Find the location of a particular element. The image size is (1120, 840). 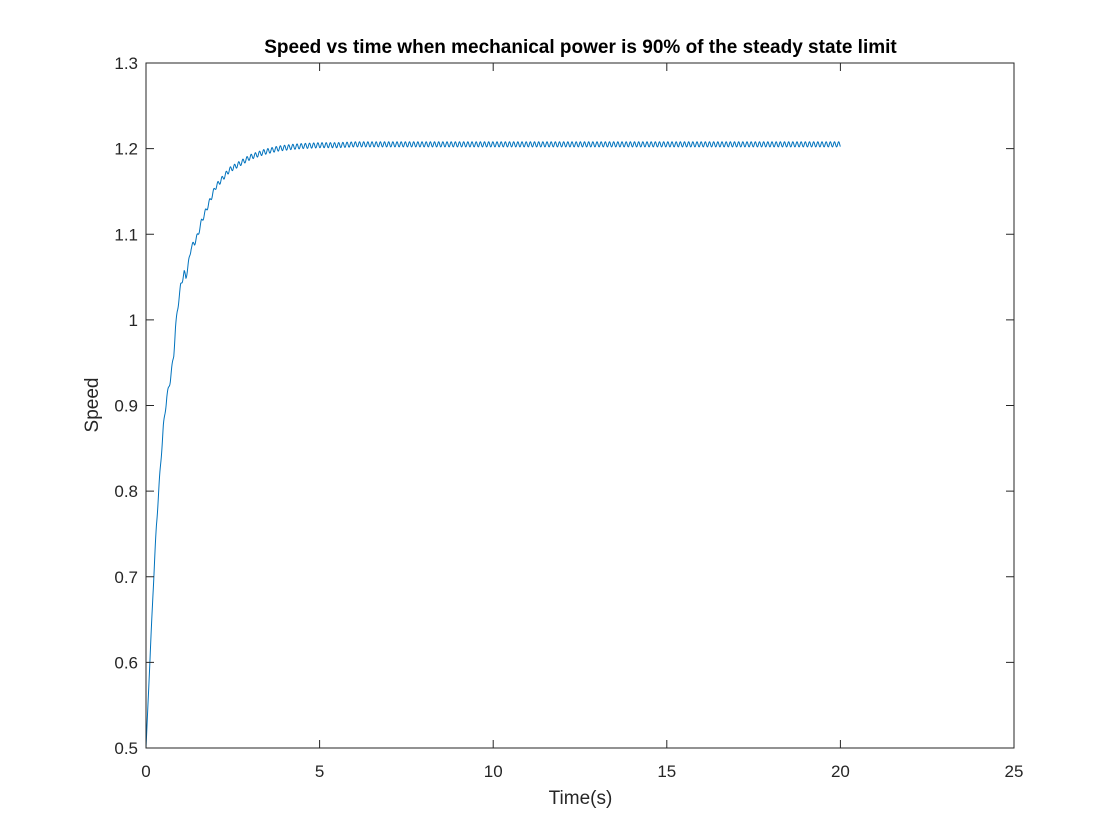

y-tick-label: 0.8 is located at coordinates (126, 491).